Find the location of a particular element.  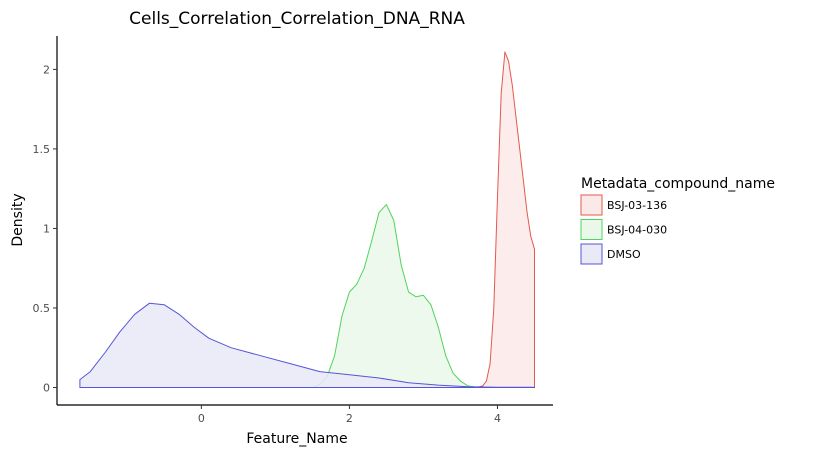

x-tick-label: 4 is located at coordinates (497, 418).